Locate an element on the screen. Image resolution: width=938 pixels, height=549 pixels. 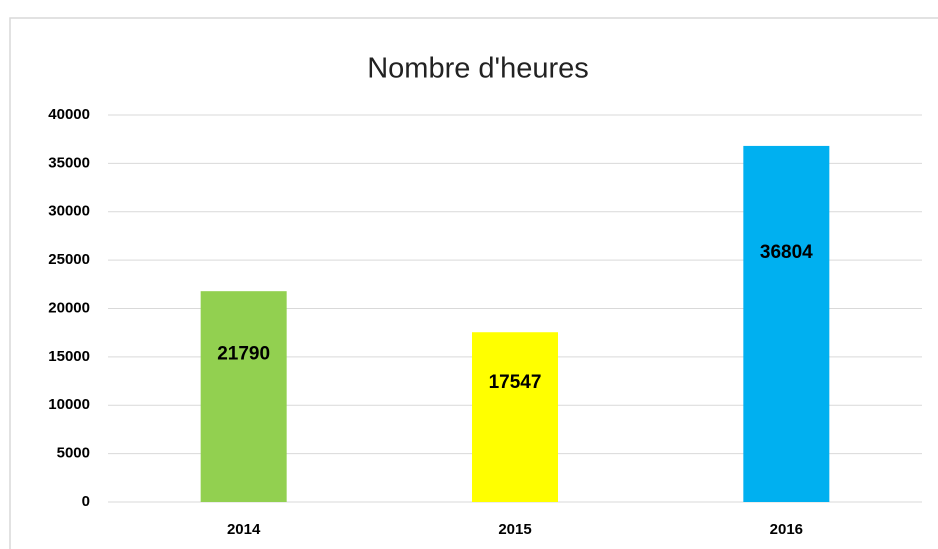
y-tick-label: 25000 is located at coordinates (69, 259).